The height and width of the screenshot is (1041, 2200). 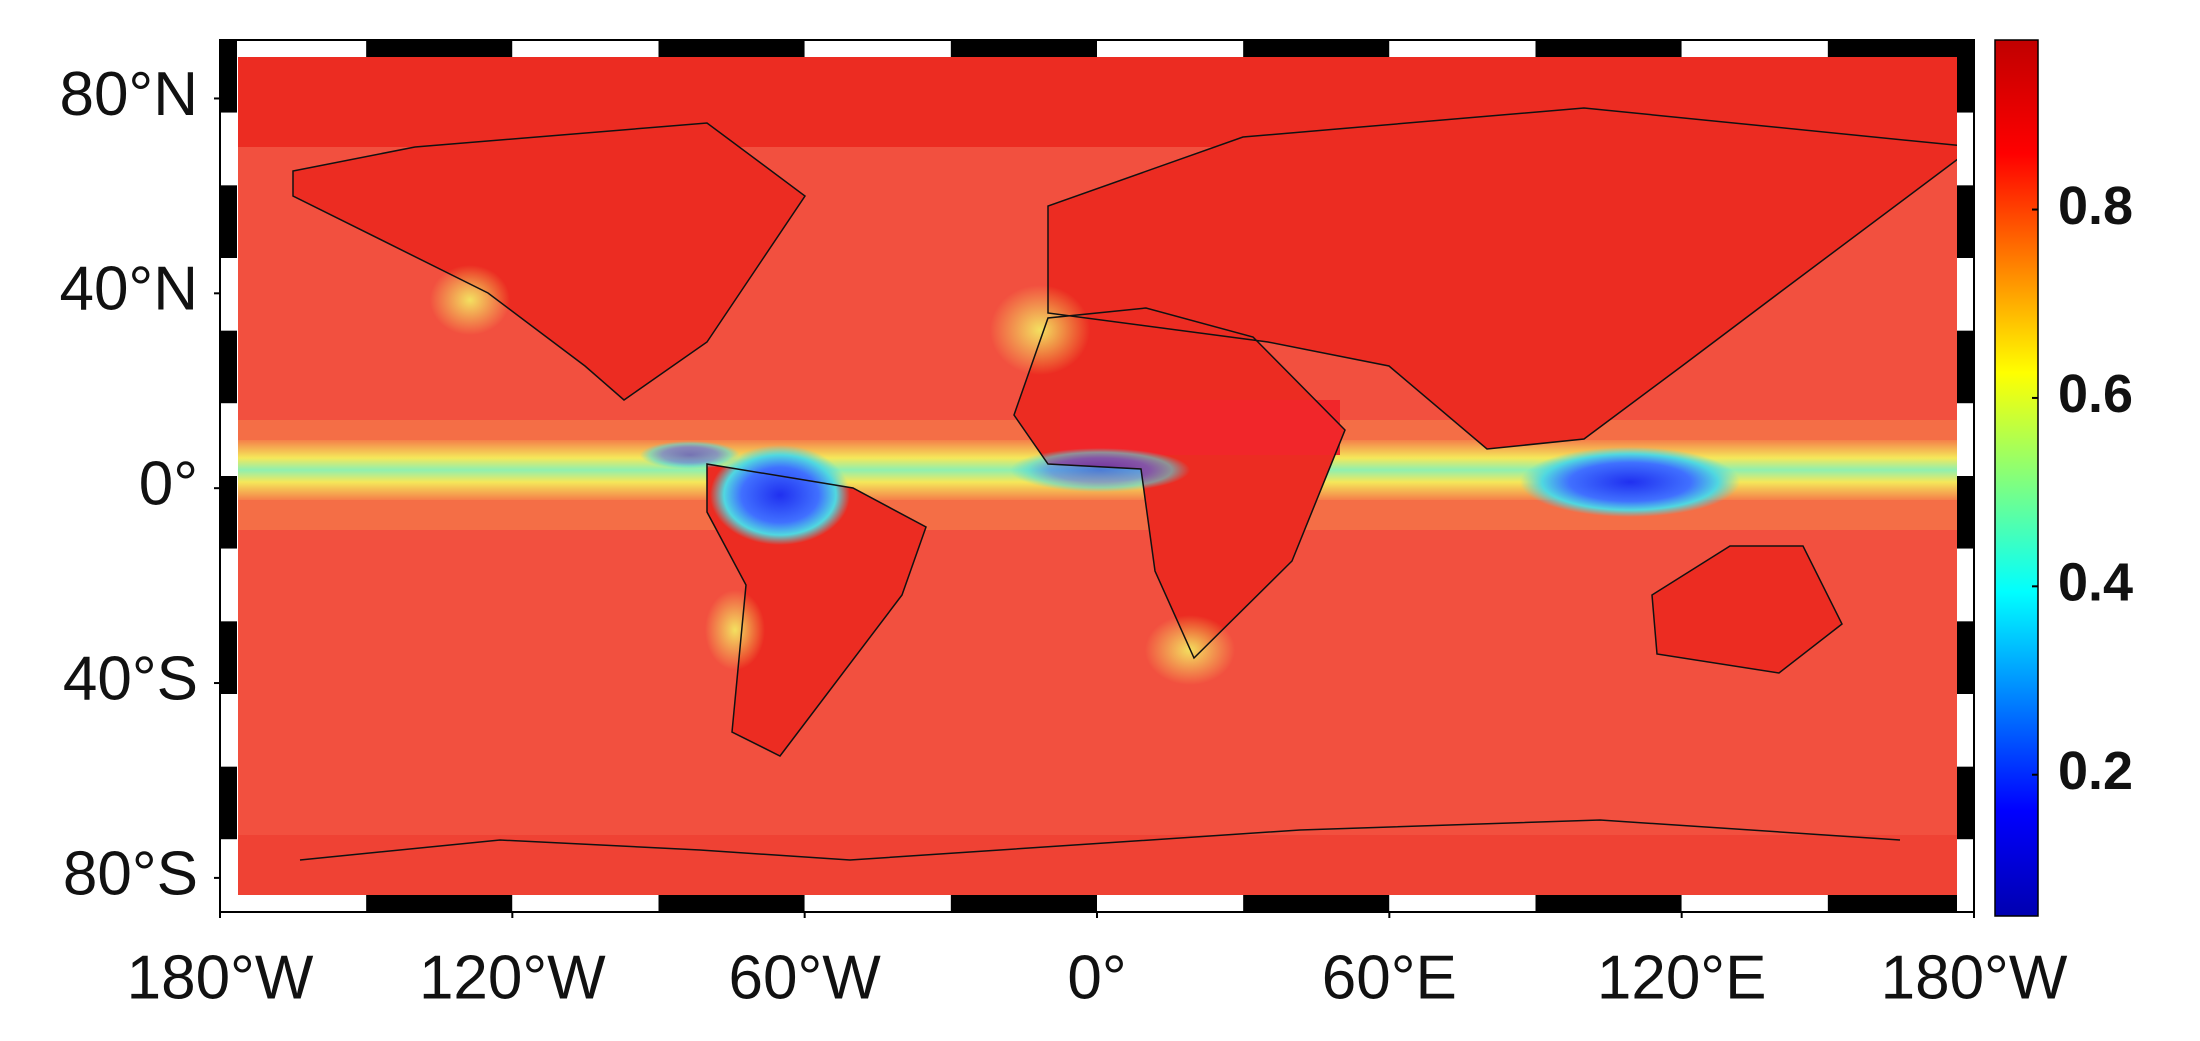 I want to click on colorbar-tick-label: 0.2, so click(x=2095, y=771).